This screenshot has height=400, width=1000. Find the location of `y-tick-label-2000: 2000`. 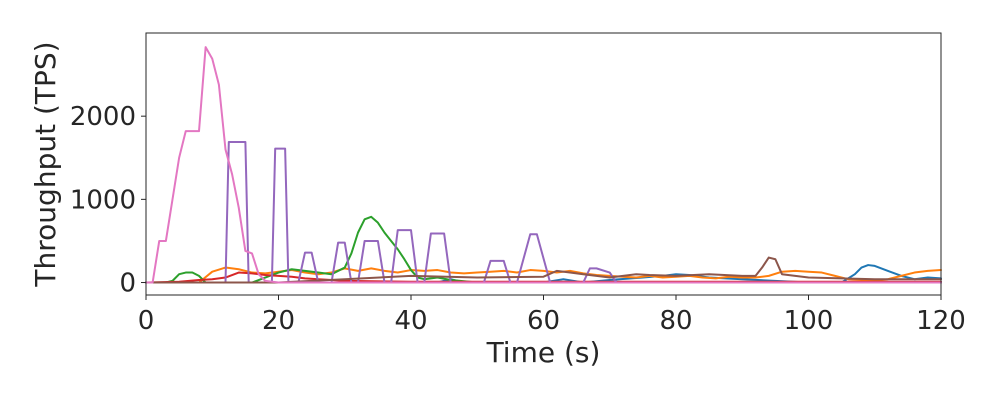

y-tick-label-2000: 2000 is located at coordinates (103, 117).